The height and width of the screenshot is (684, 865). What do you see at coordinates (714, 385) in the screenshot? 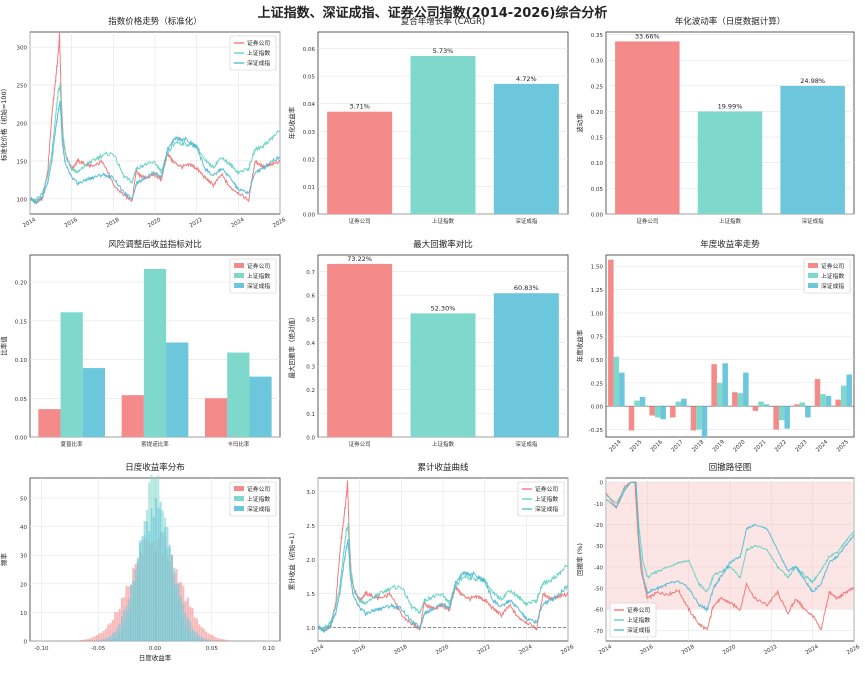
I see `bar-证券公司-2019` at bounding box center [714, 385].